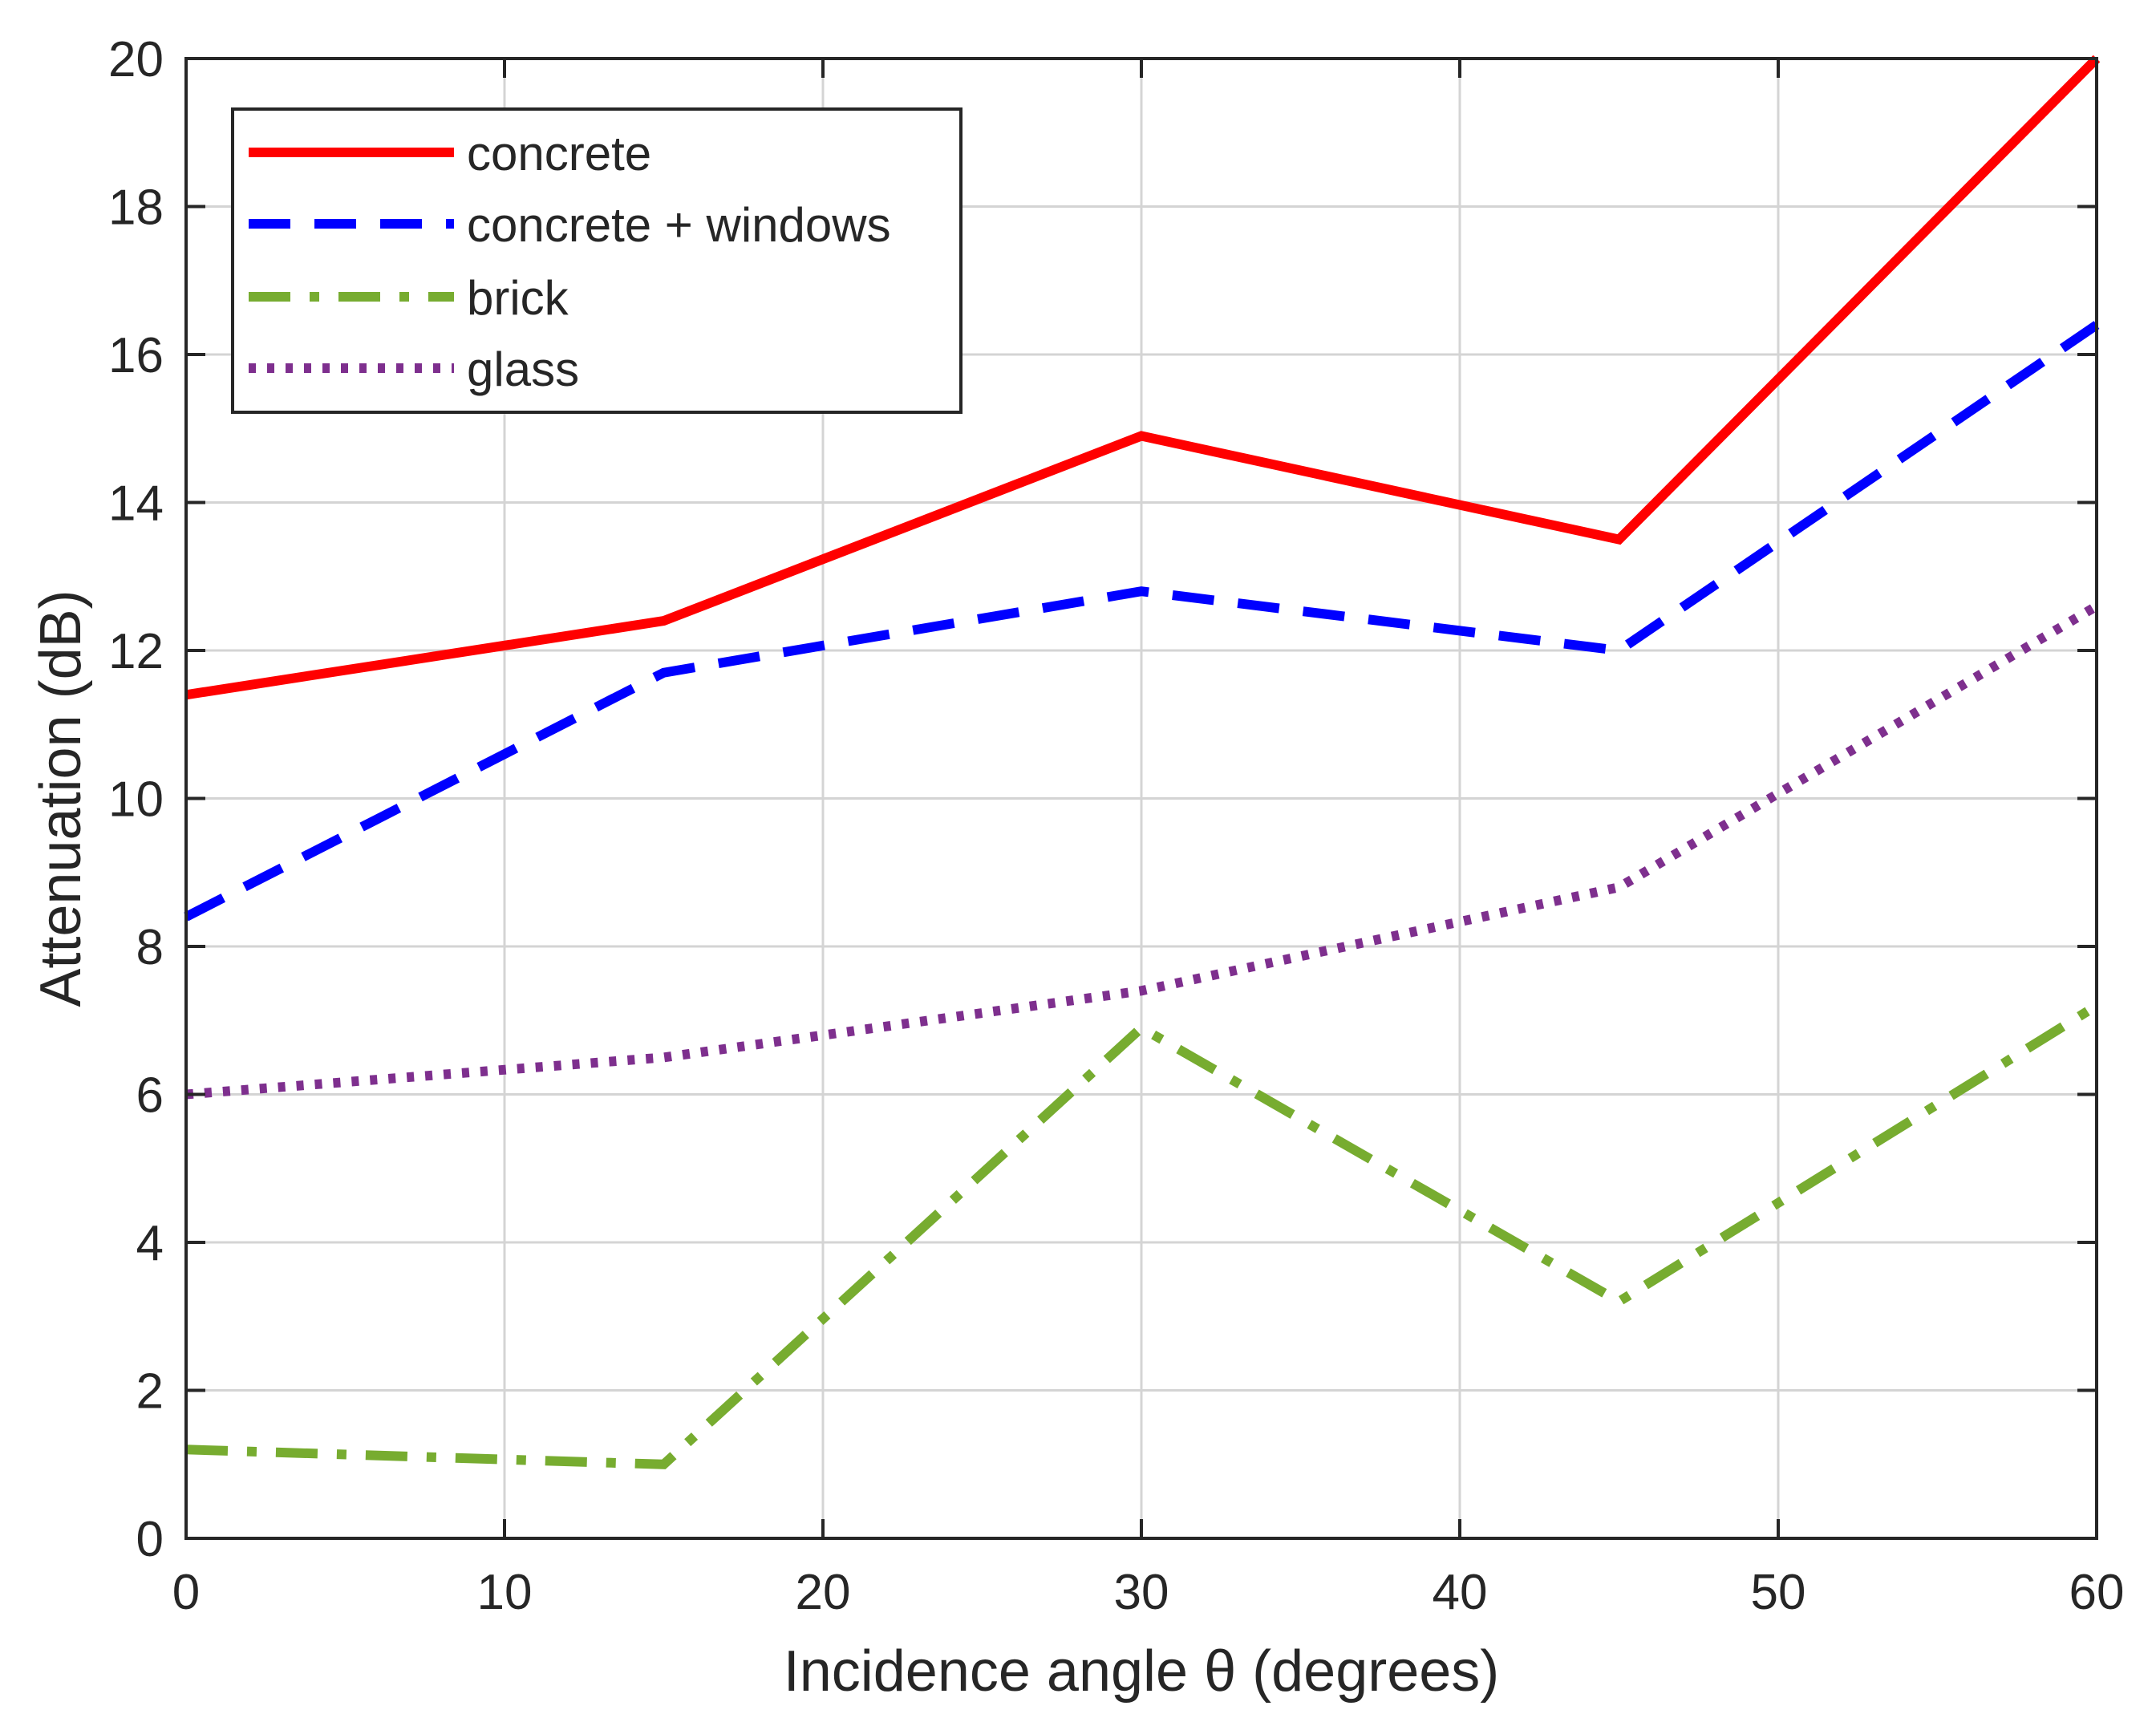 This screenshot has height=1722, width=2156. What do you see at coordinates (1142, 1672) in the screenshot?
I see `x-axis-label: Incidence angle θ (degrees)` at bounding box center [1142, 1672].